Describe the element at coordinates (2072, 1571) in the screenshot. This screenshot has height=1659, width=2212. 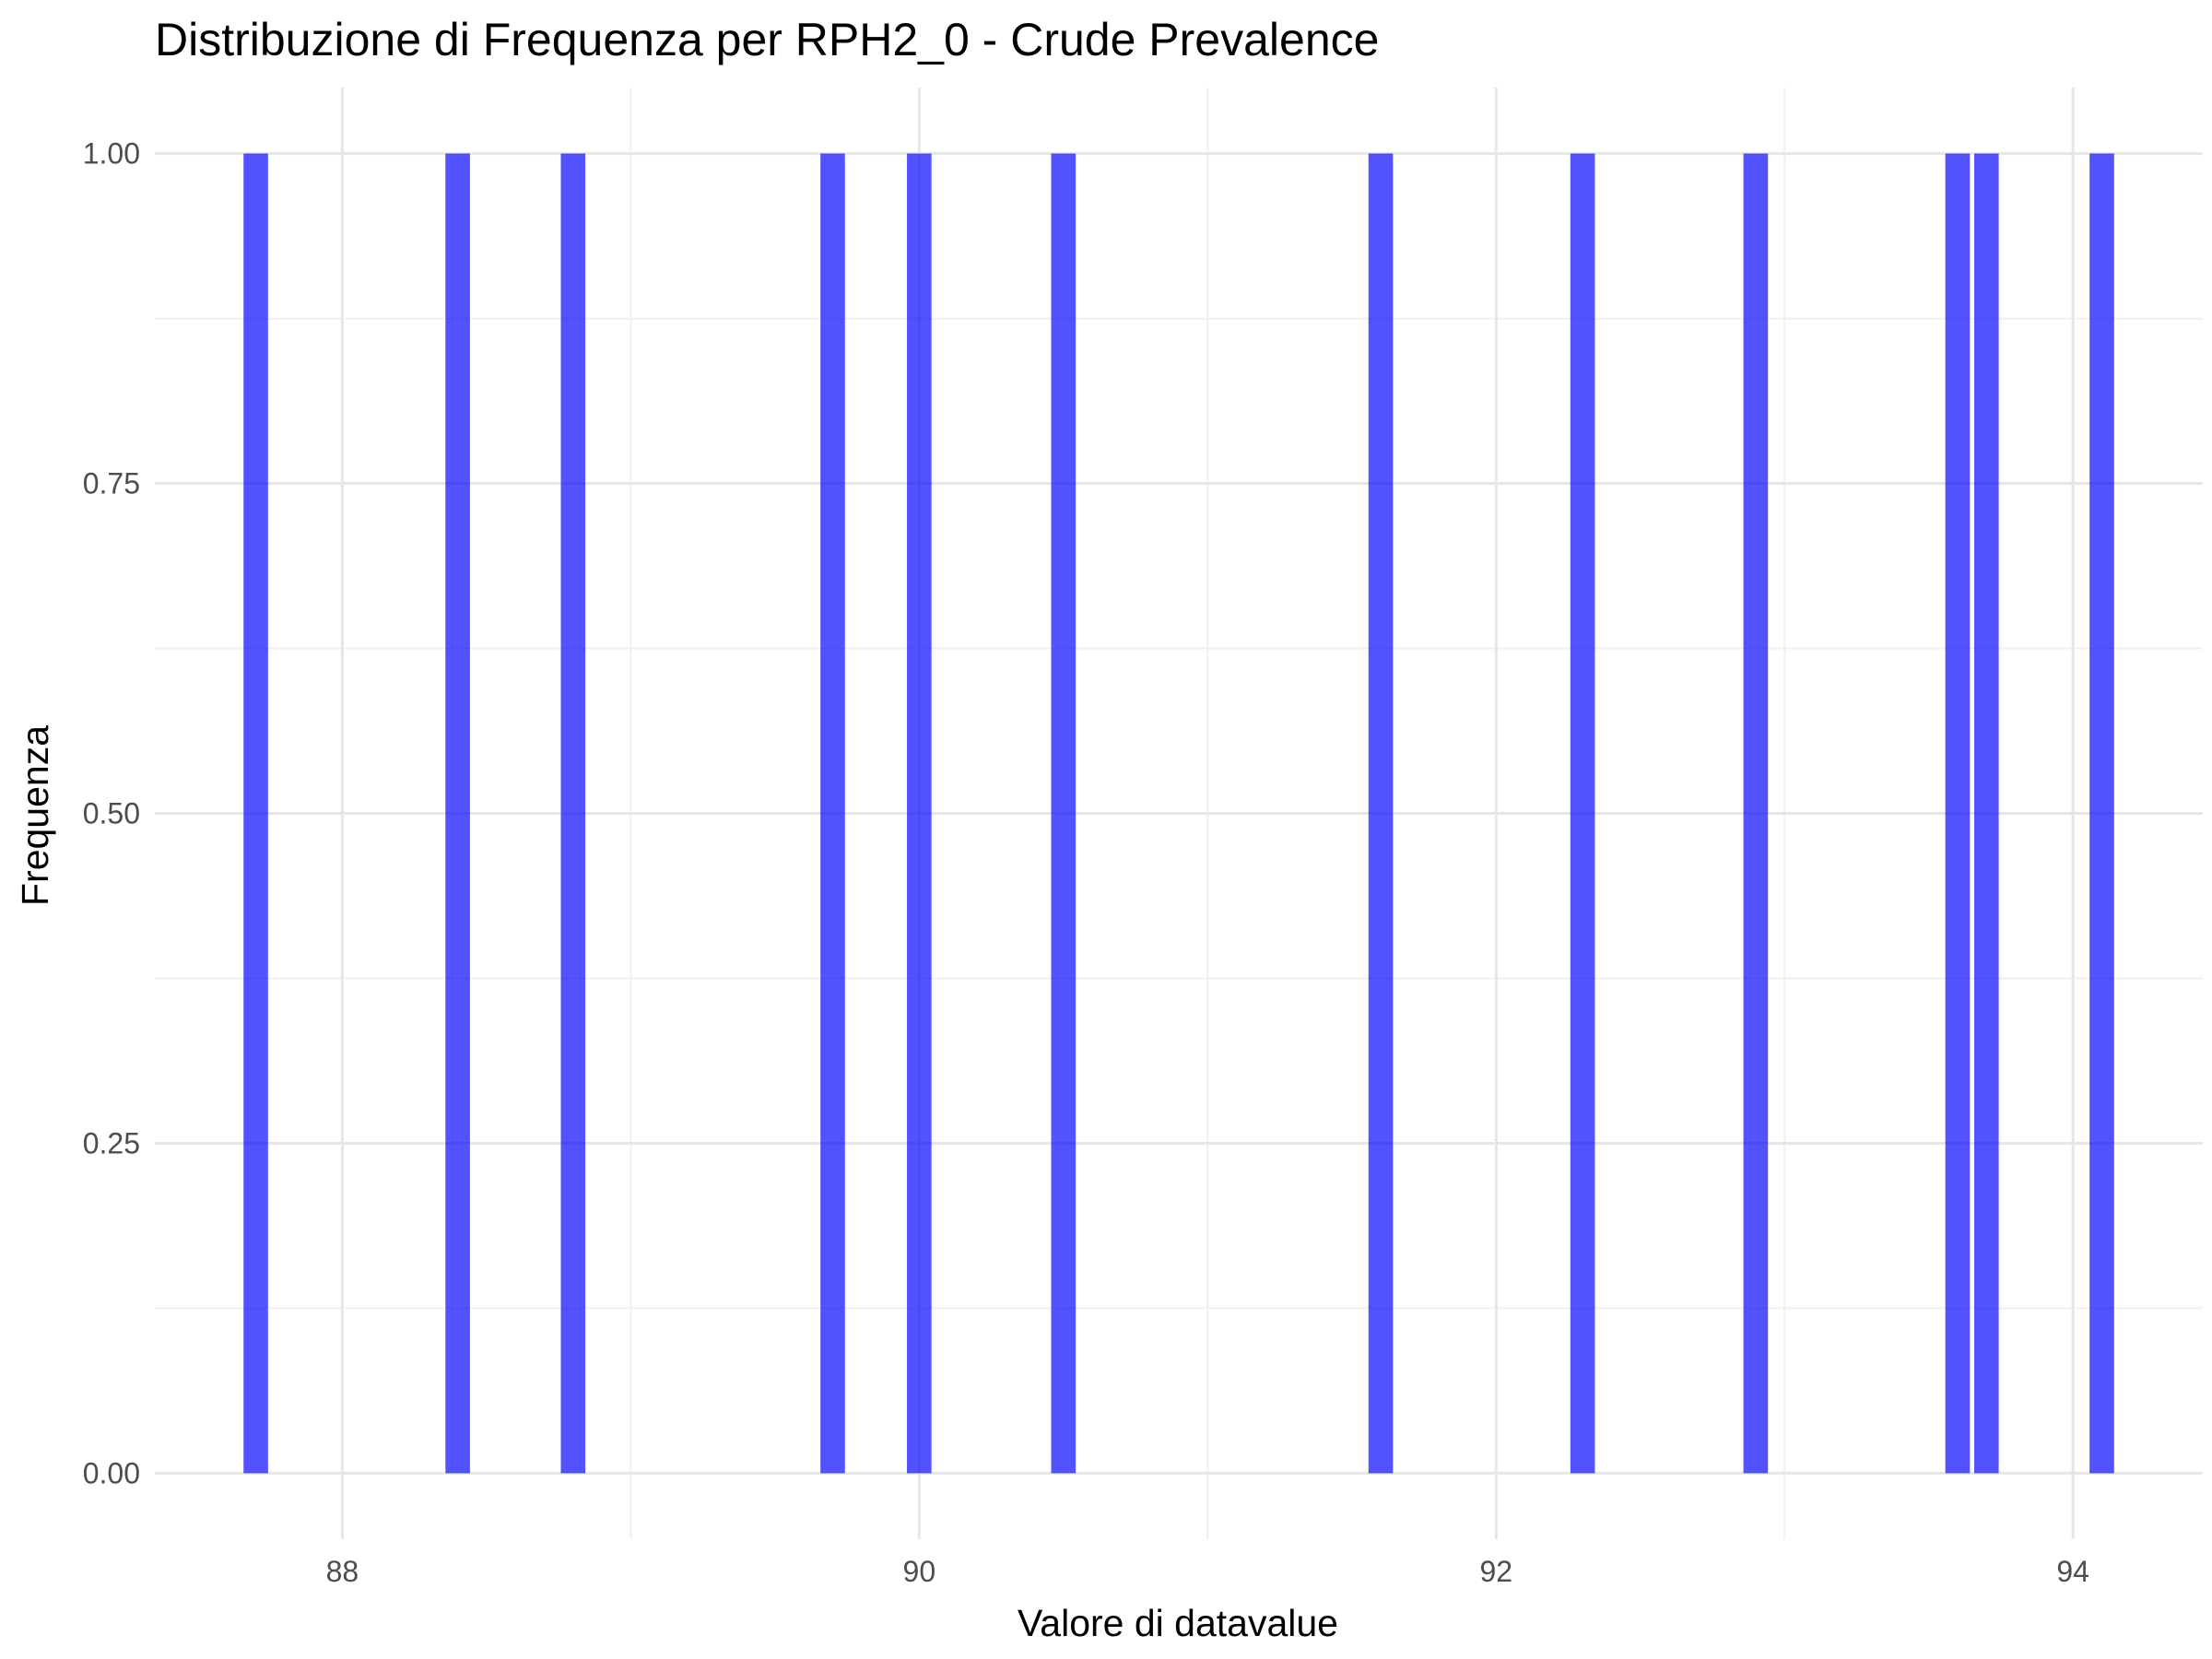
I see `x-tick-label: 94` at that location.